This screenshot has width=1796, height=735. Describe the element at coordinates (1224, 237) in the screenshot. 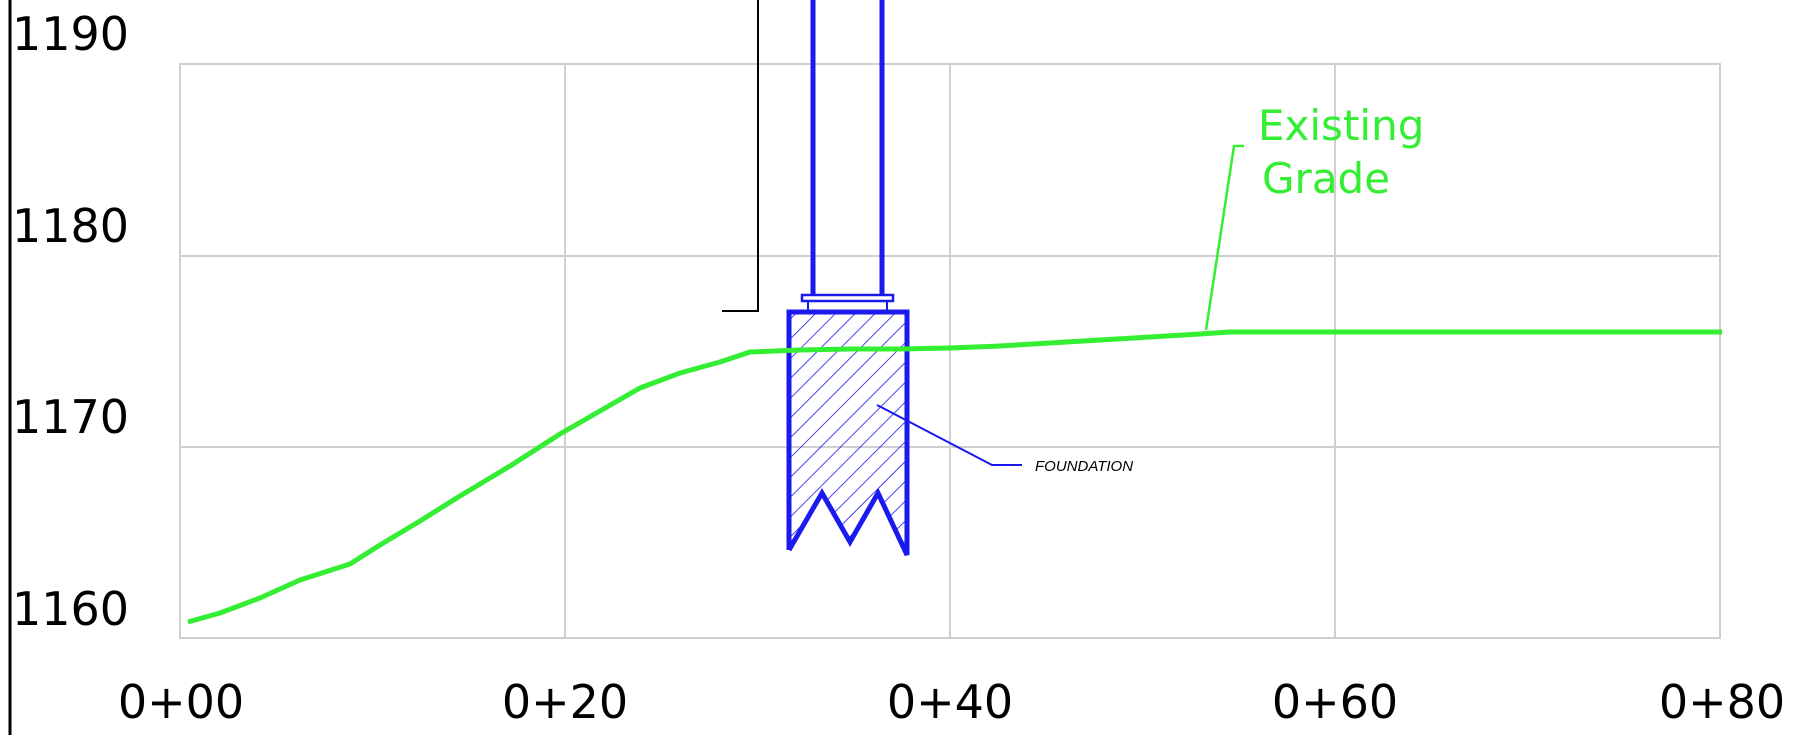

I see `existing-grade-leader` at that location.